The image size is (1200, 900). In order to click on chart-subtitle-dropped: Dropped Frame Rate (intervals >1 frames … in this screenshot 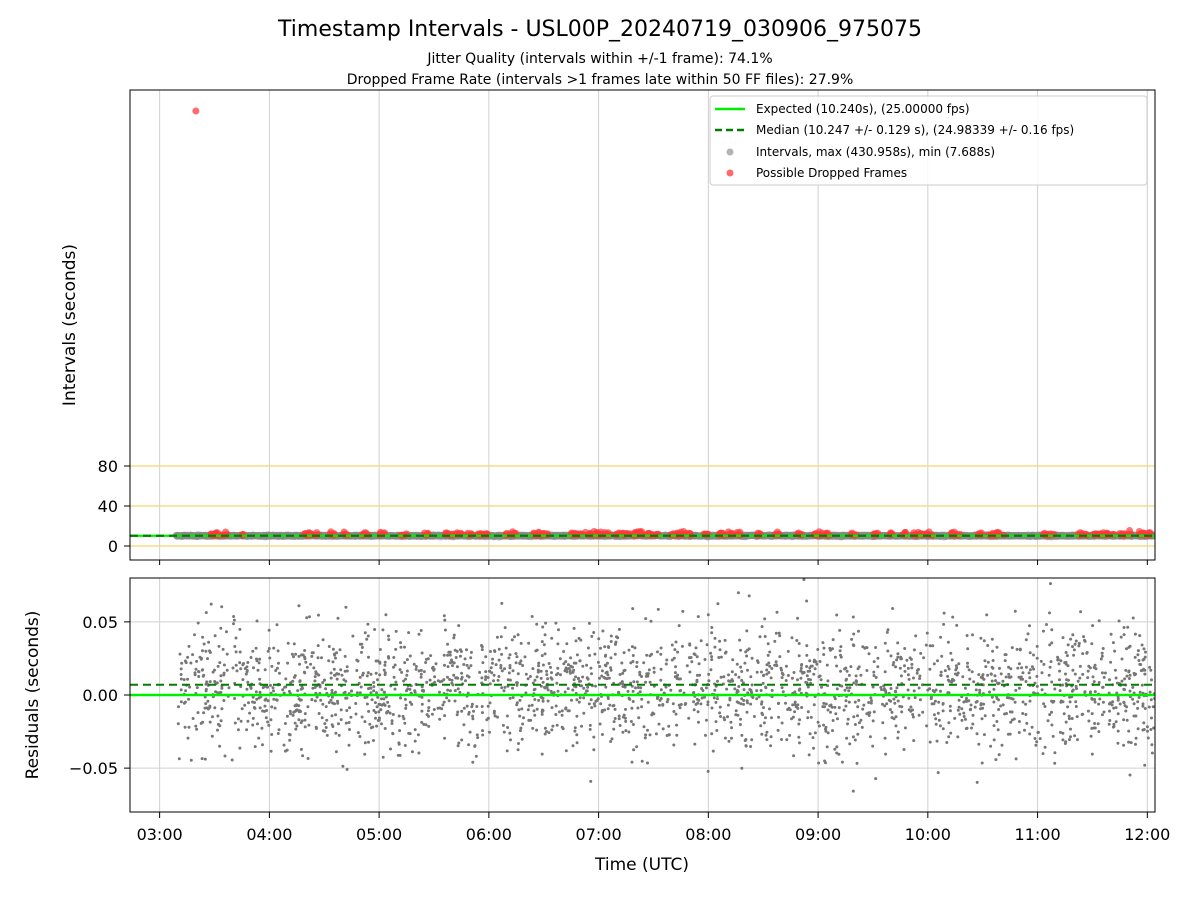, I will do `click(600, 80)`.